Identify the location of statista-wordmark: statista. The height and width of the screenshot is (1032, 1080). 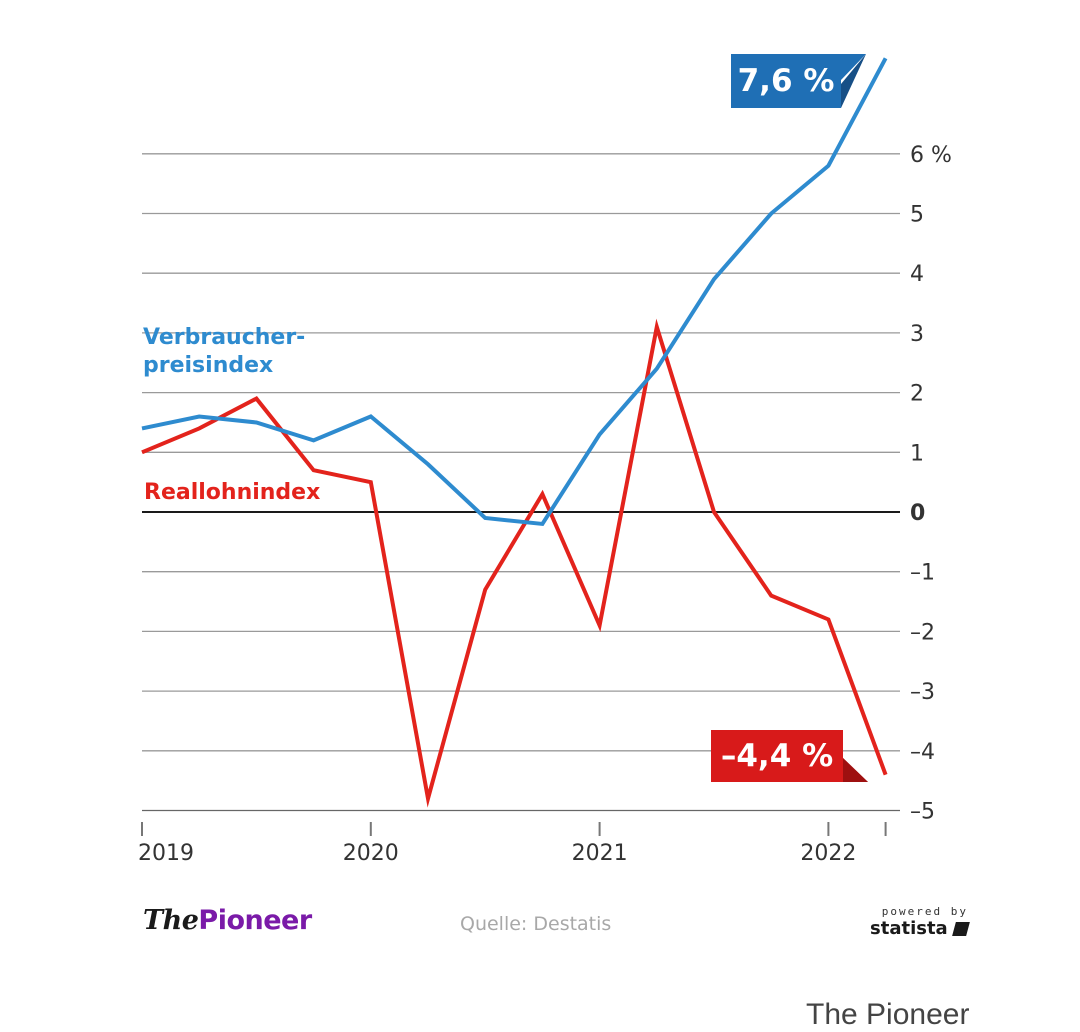
(909, 928).